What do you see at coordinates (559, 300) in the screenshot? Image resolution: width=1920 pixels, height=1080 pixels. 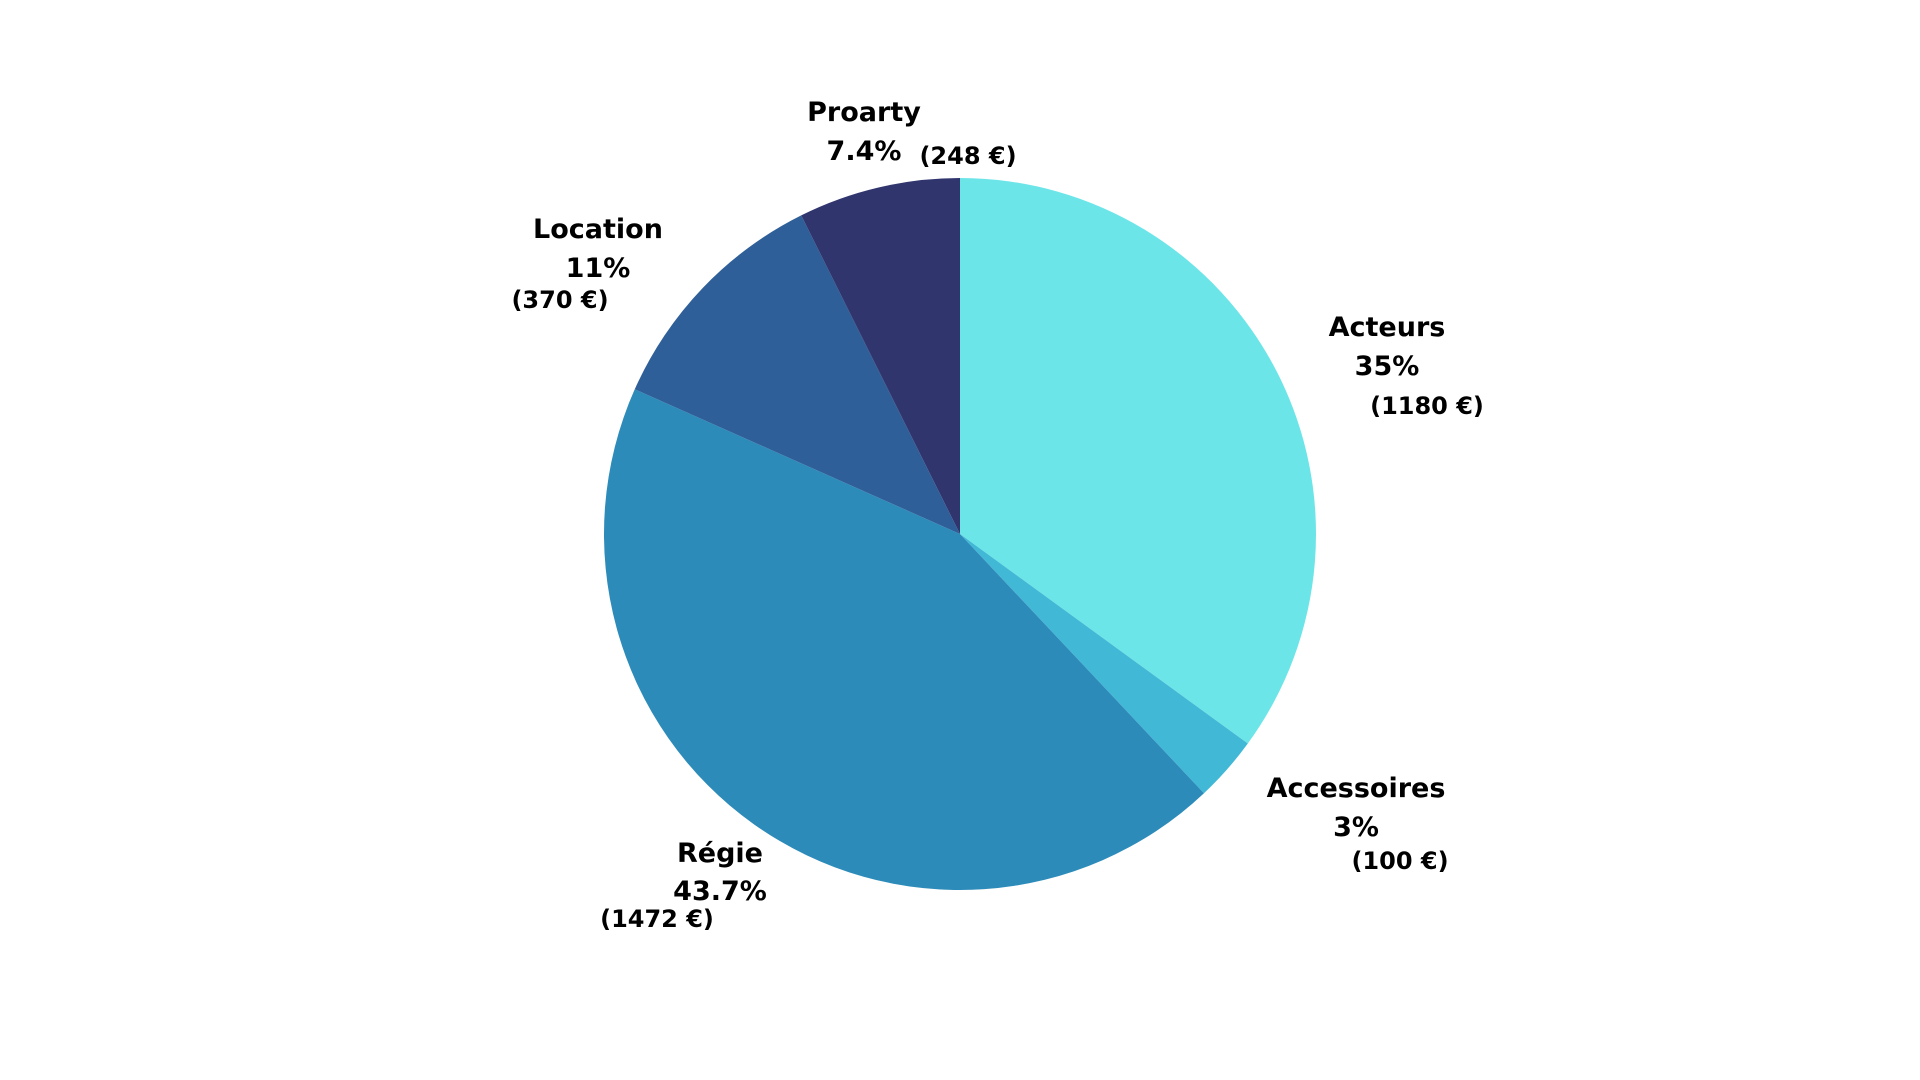 I see `slice-label-value-location: (370 €)` at bounding box center [559, 300].